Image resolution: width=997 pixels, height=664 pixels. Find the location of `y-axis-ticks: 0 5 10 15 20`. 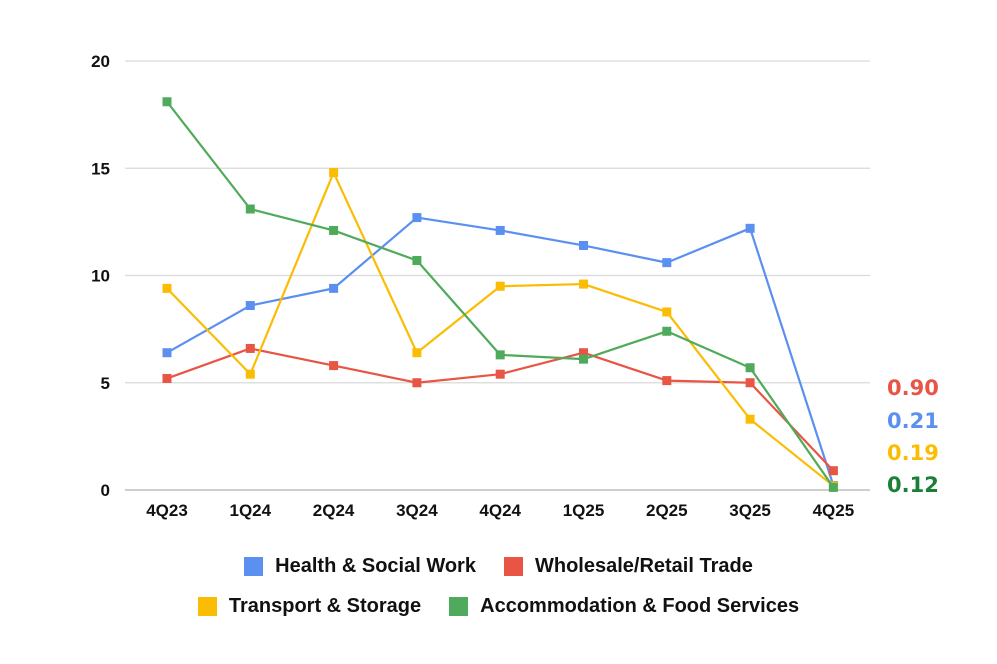

y-axis-ticks: 0 5 10 15 20 is located at coordinates (100, 276).